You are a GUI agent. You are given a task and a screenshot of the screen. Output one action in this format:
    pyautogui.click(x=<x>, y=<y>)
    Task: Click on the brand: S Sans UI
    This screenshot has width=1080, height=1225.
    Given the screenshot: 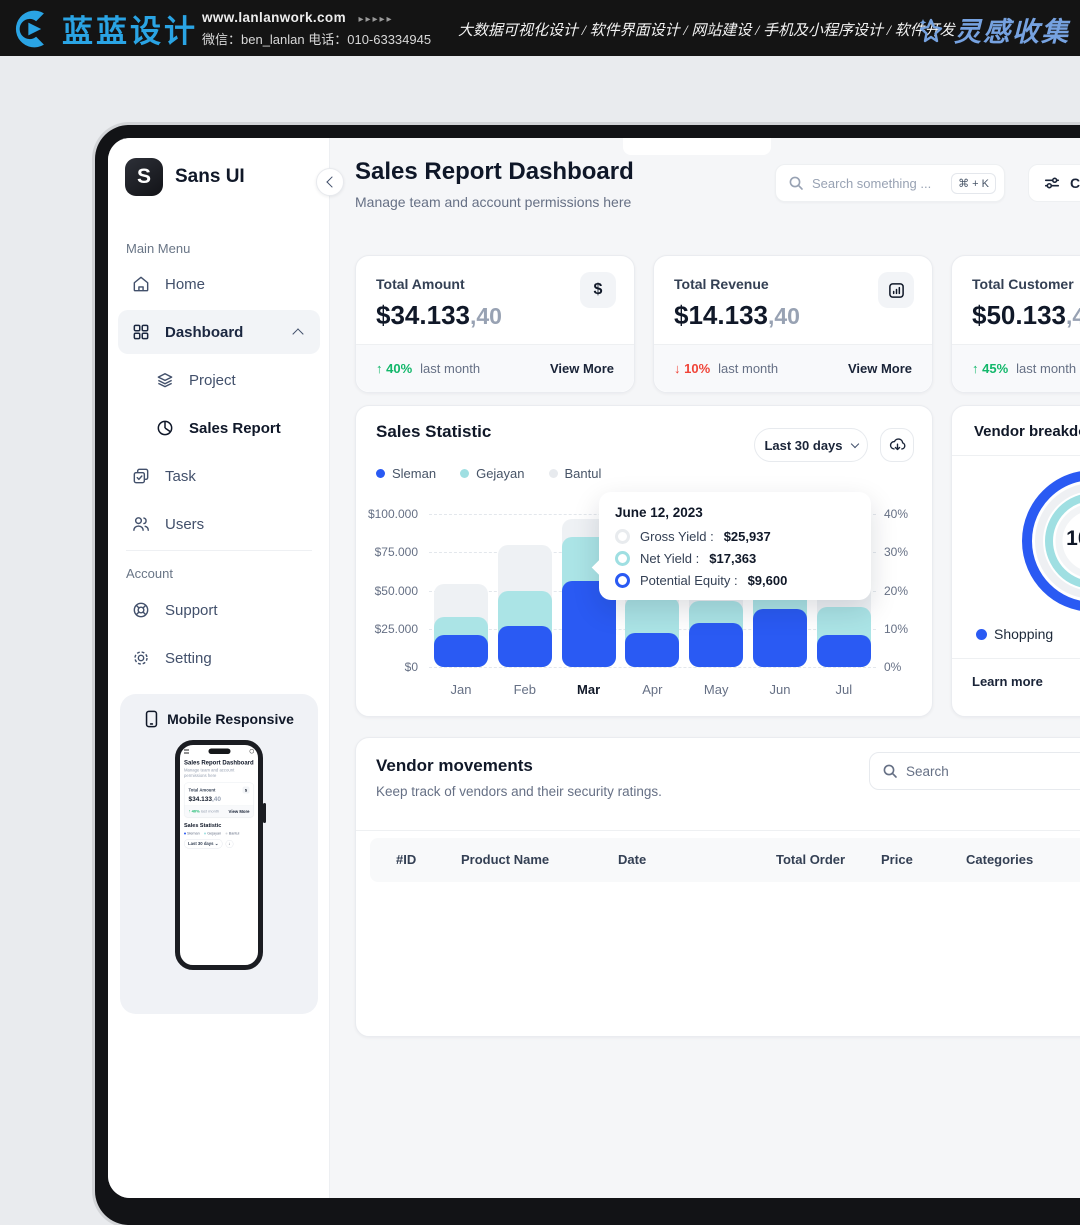 What is the action you would take?
    pyautogui.click(x=185, y=177)
    